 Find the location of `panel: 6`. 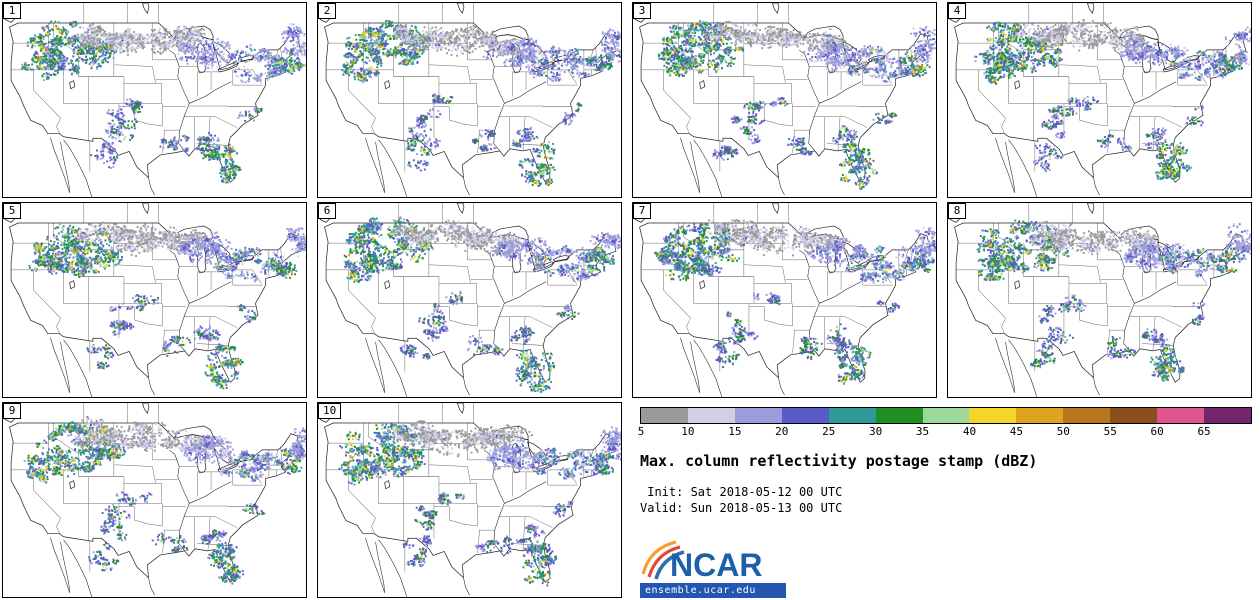

panel: 6 is located at coordinates (469, 300).